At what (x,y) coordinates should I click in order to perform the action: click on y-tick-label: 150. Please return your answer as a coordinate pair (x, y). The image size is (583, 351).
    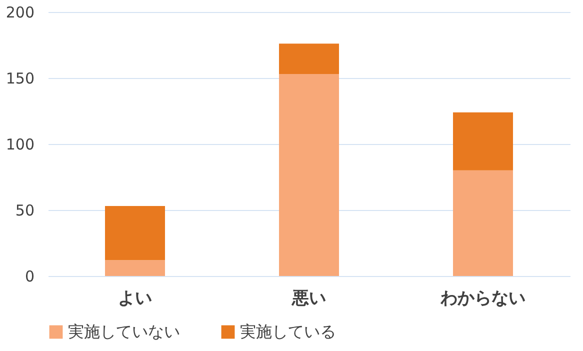
    Looking at the image, I should click on (20, 79).